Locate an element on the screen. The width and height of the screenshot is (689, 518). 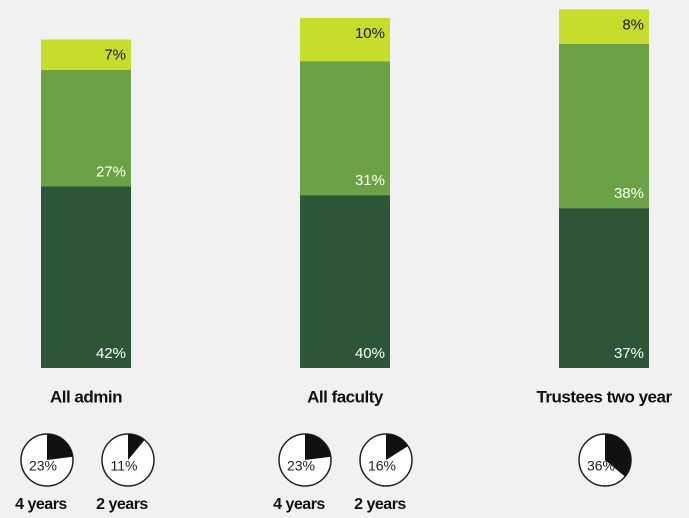
data-label: 31% is located at coordinates (370, 180).